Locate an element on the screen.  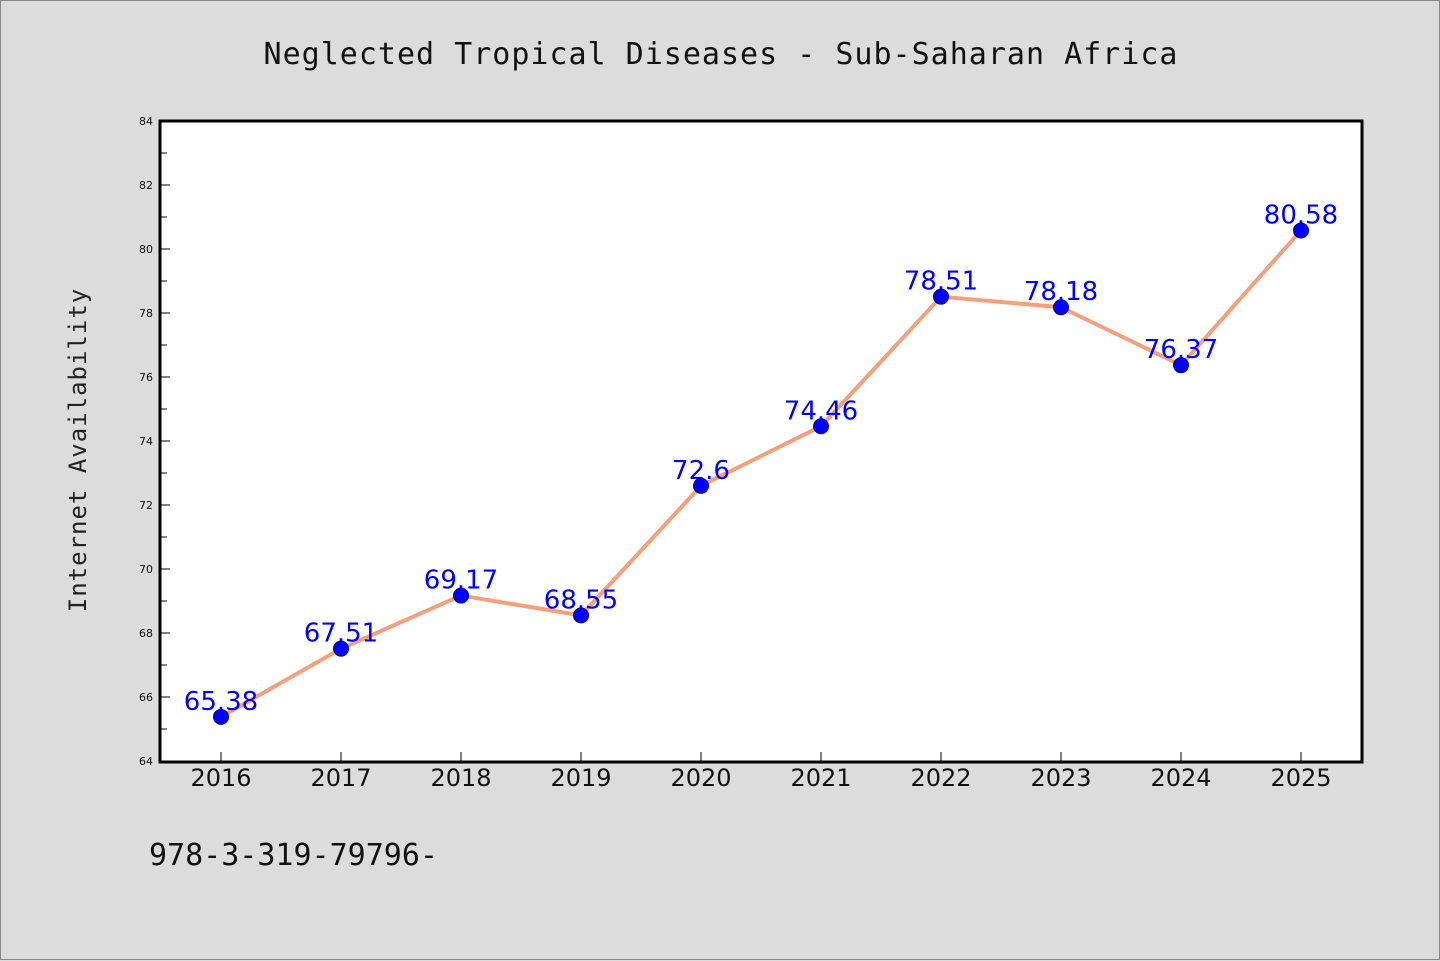
y-tick-label: 74 is located at coordinates (146, 441).